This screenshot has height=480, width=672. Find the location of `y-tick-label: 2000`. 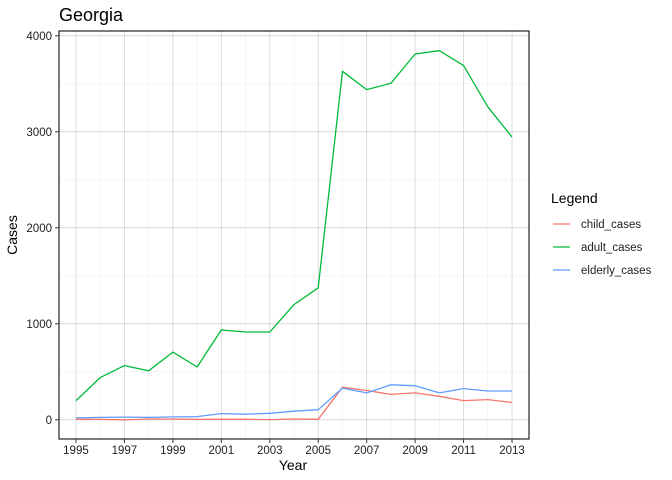

y-tick-label: 2000 is located at coordinates (39, 229).